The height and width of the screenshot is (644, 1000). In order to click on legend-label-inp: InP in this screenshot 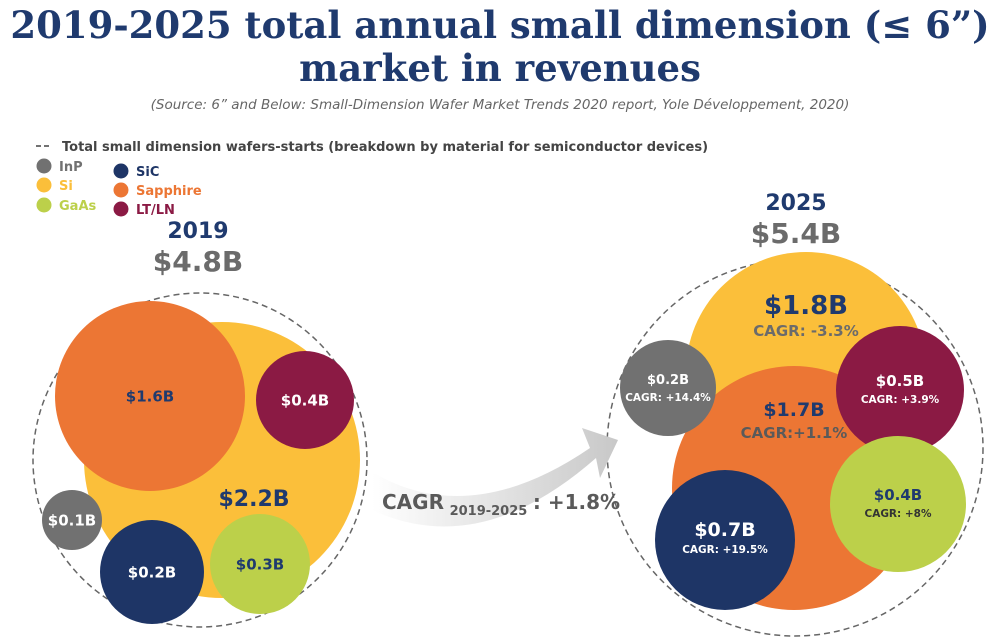, I will do `click(71, 167)`.